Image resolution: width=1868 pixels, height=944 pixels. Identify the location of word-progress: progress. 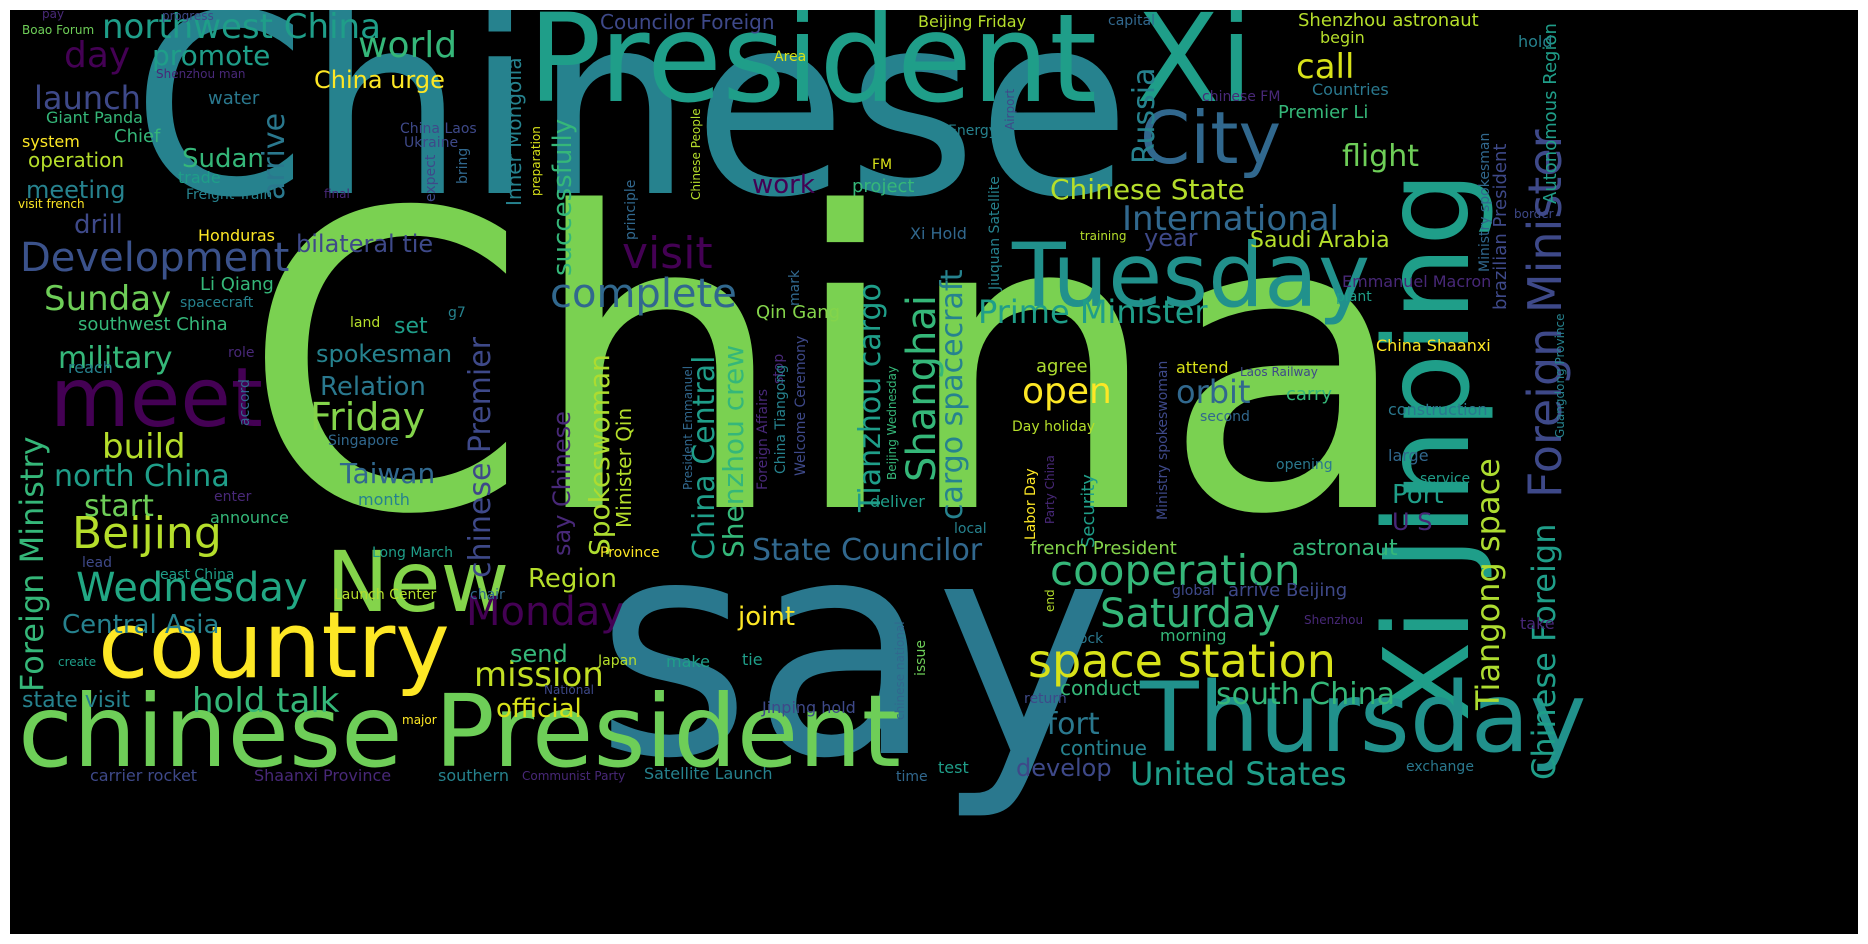
(188, 16).